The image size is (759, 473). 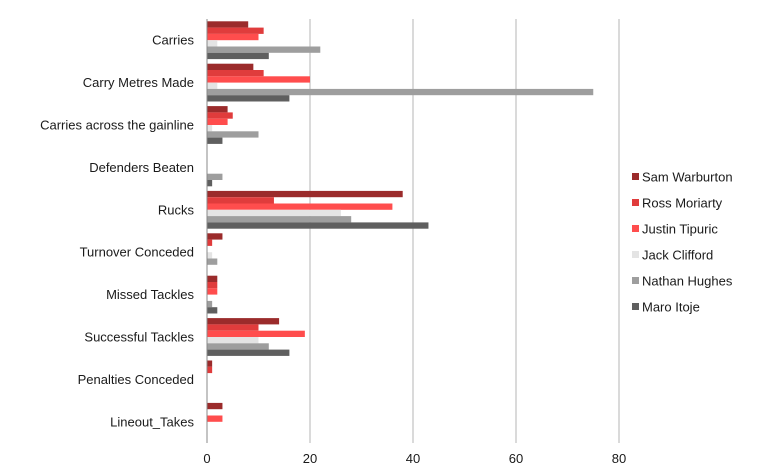 I want to click on legend-label: Maro Itoje, so click(x=671, y=307).